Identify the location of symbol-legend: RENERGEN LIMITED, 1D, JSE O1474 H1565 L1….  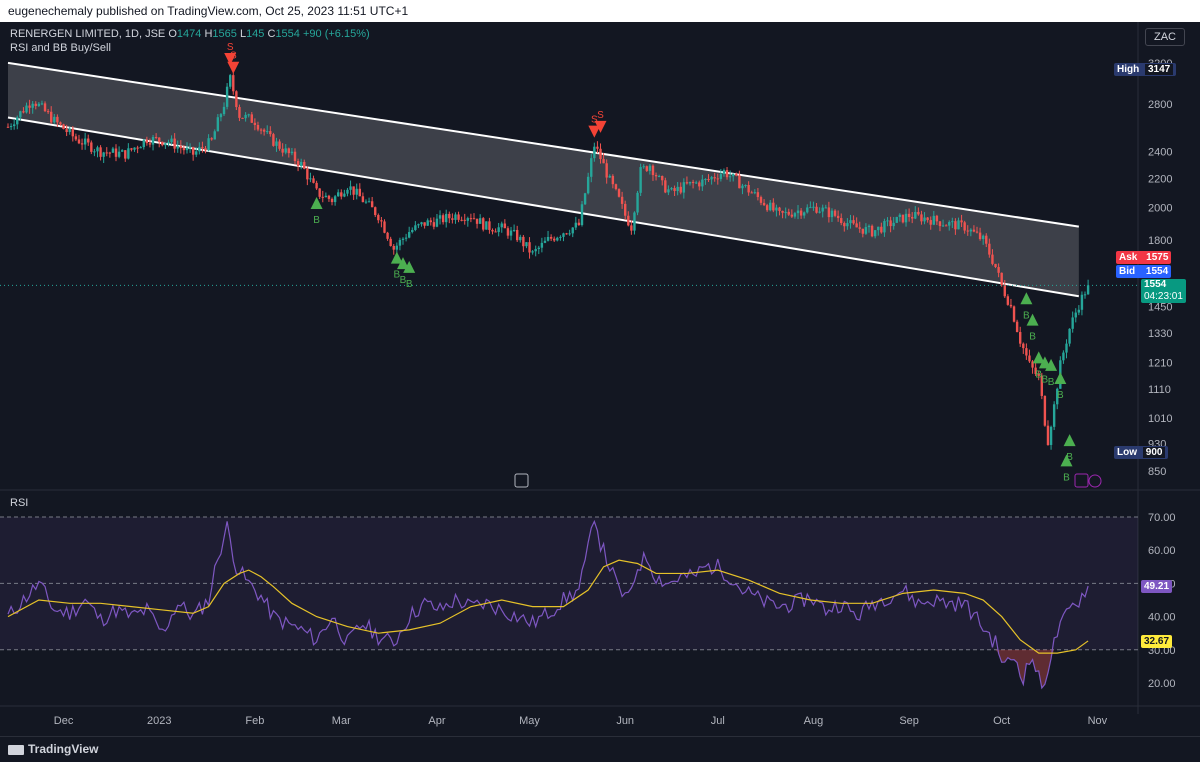
(190, 34).